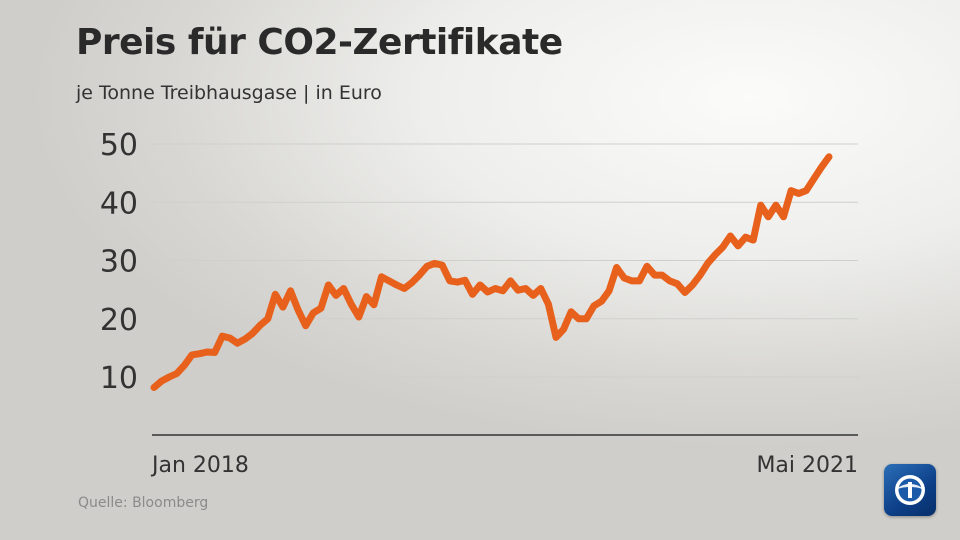 The image size is (960, 540). Describe the element at coordinates (119, 378) in the screenshot. I see `y-tick-label: 10` at that location.